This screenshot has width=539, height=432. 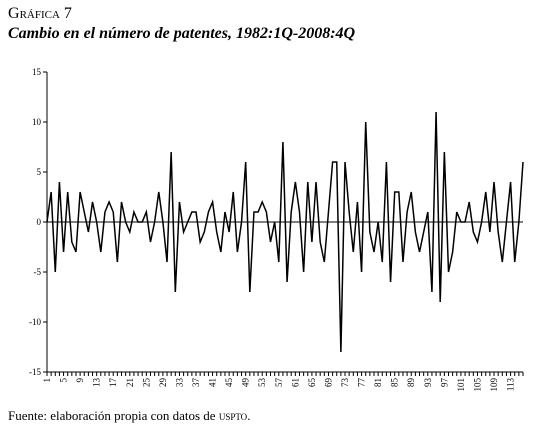 What do you see at coordinates (35, 322) in the screenshot?
I see `y-tick-label: -10` at bounding box center [35, 322].